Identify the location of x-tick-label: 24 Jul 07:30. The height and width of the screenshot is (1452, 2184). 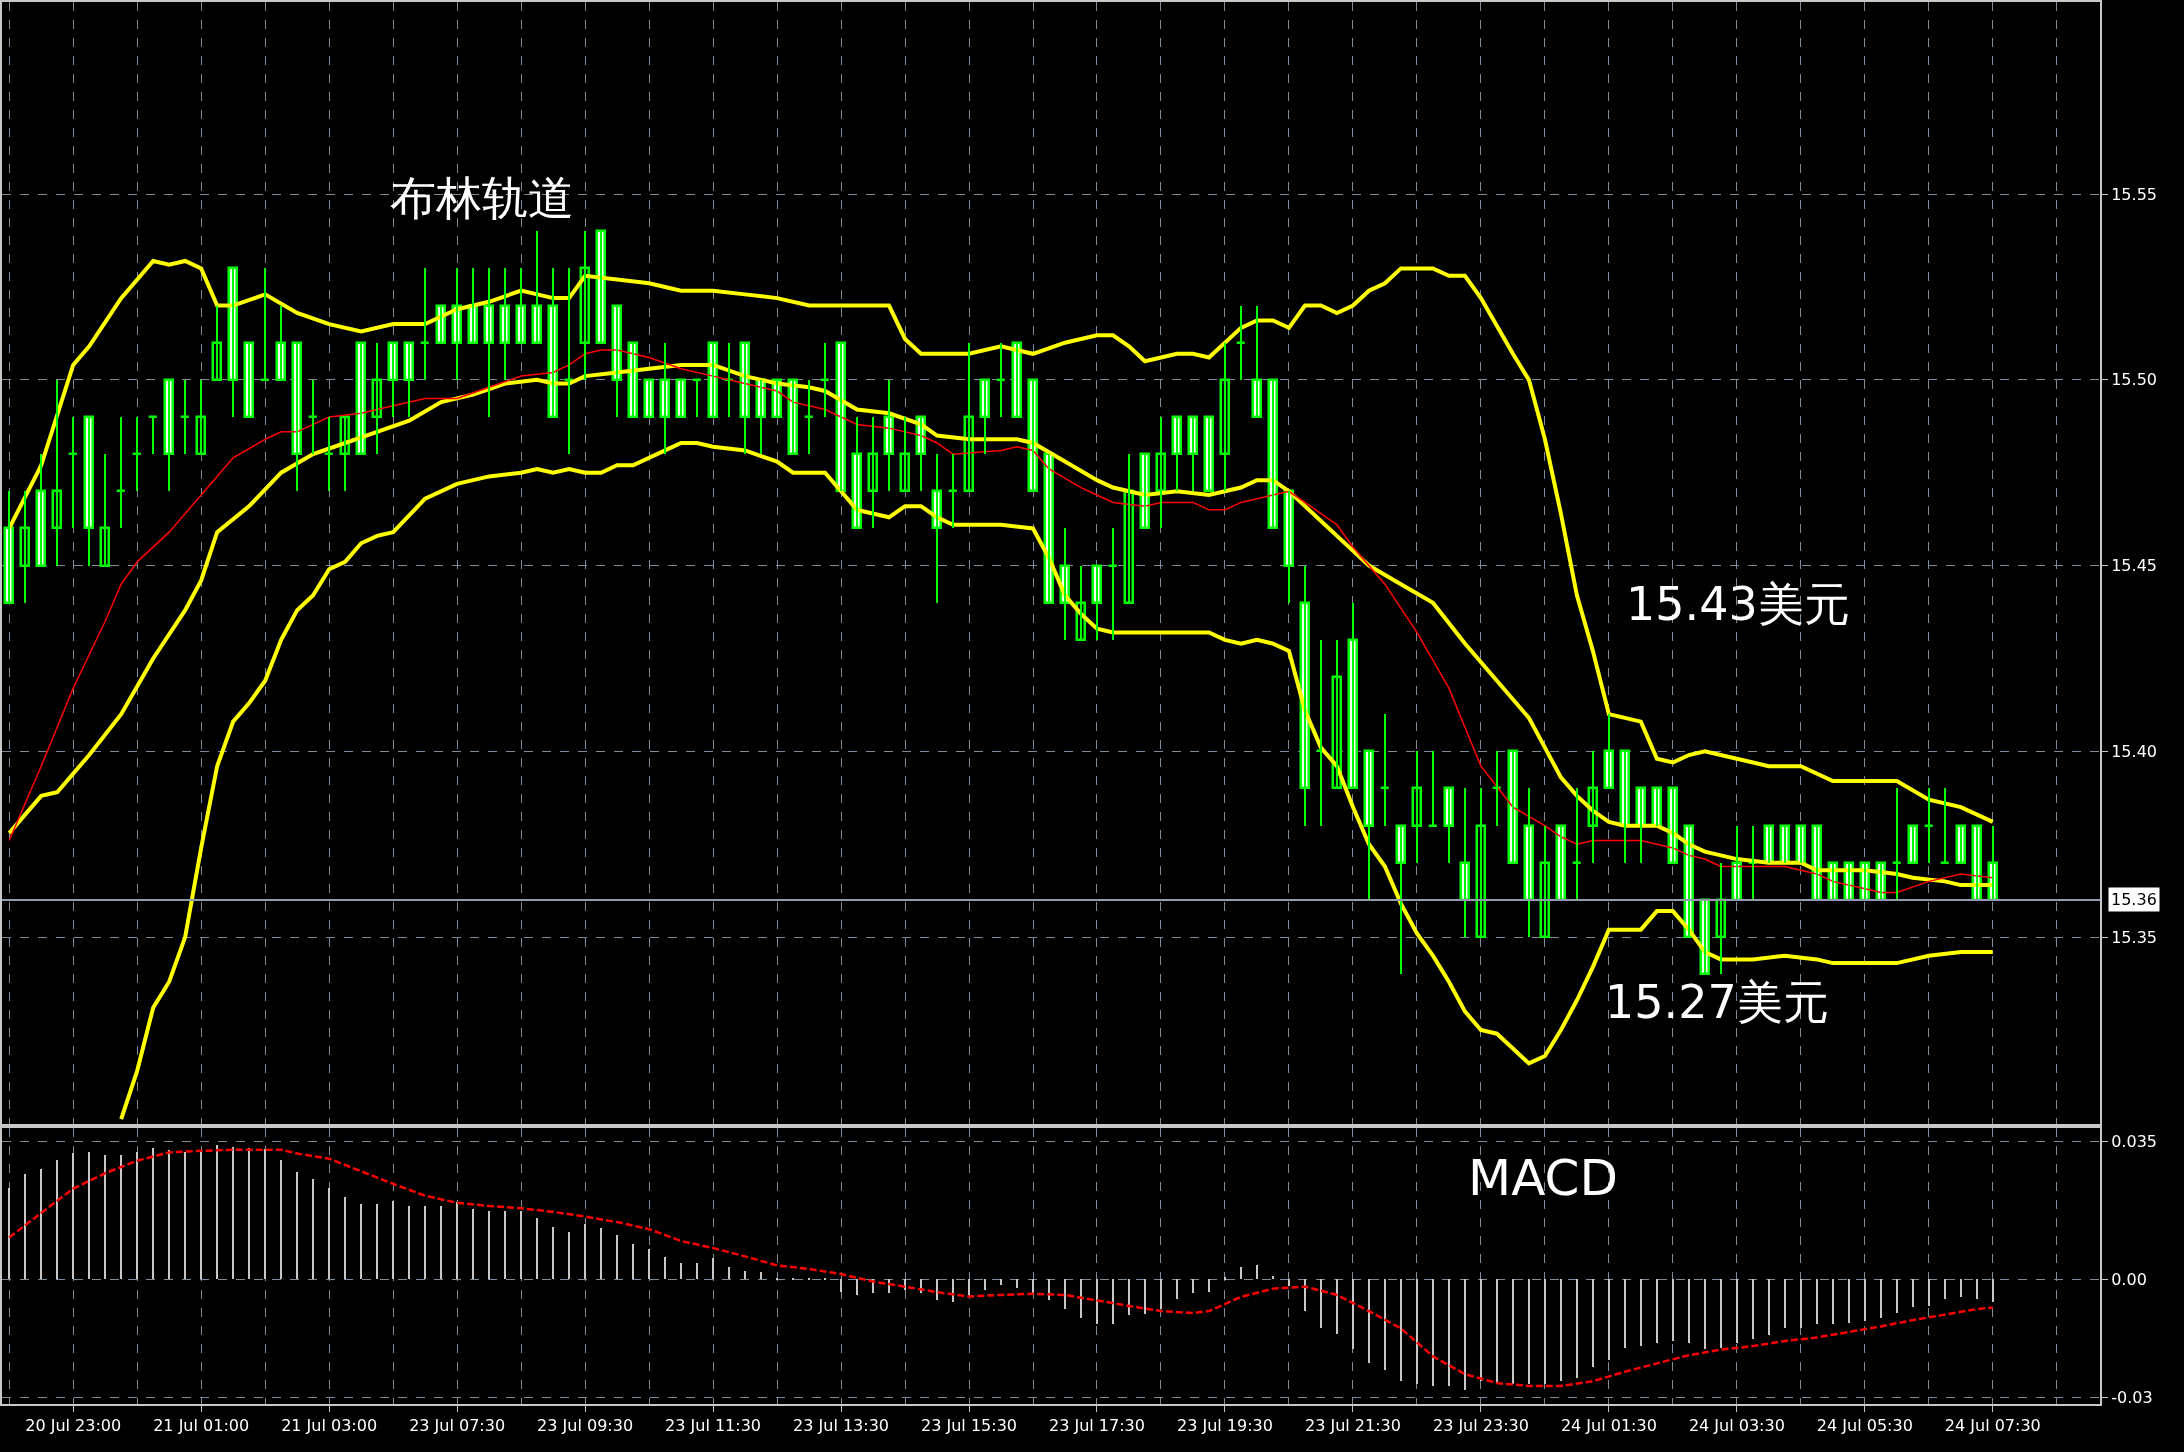
(1992, 1426).